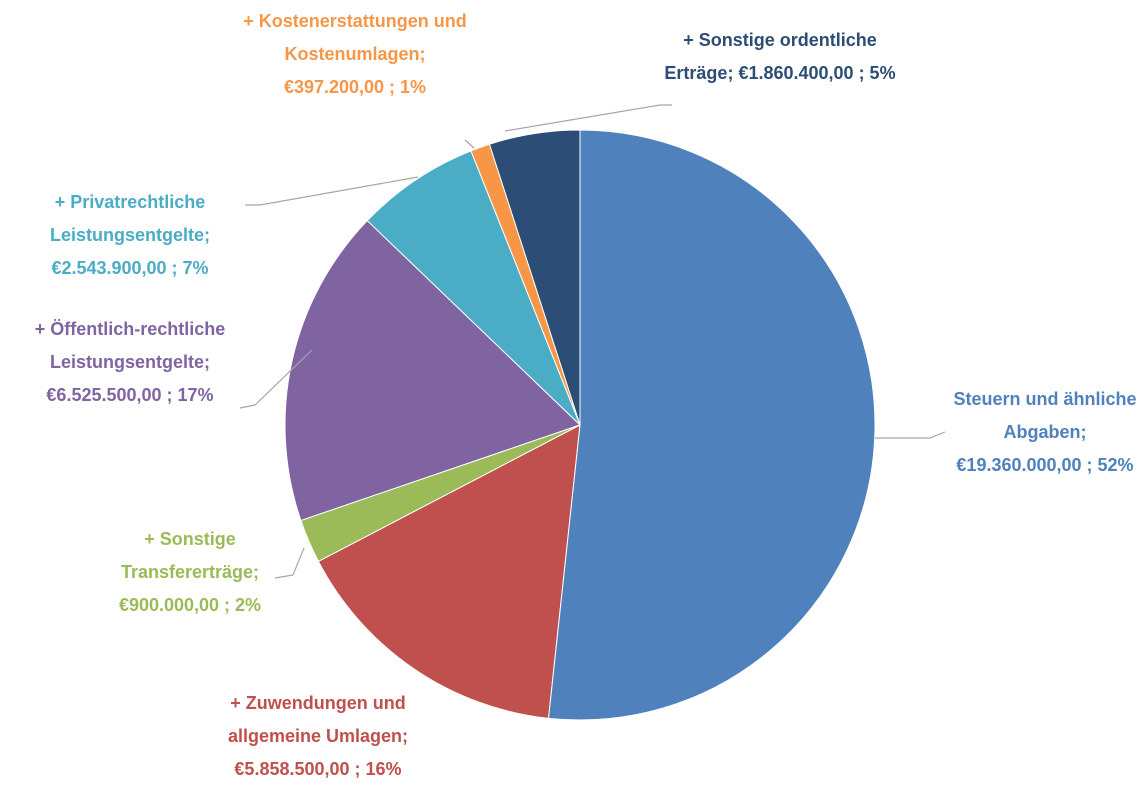 The width and height of the screenshot is (1142, 811). I want to click on category-label: + Kostenerstattungen und Kostenumlagen, so click(355, 37).